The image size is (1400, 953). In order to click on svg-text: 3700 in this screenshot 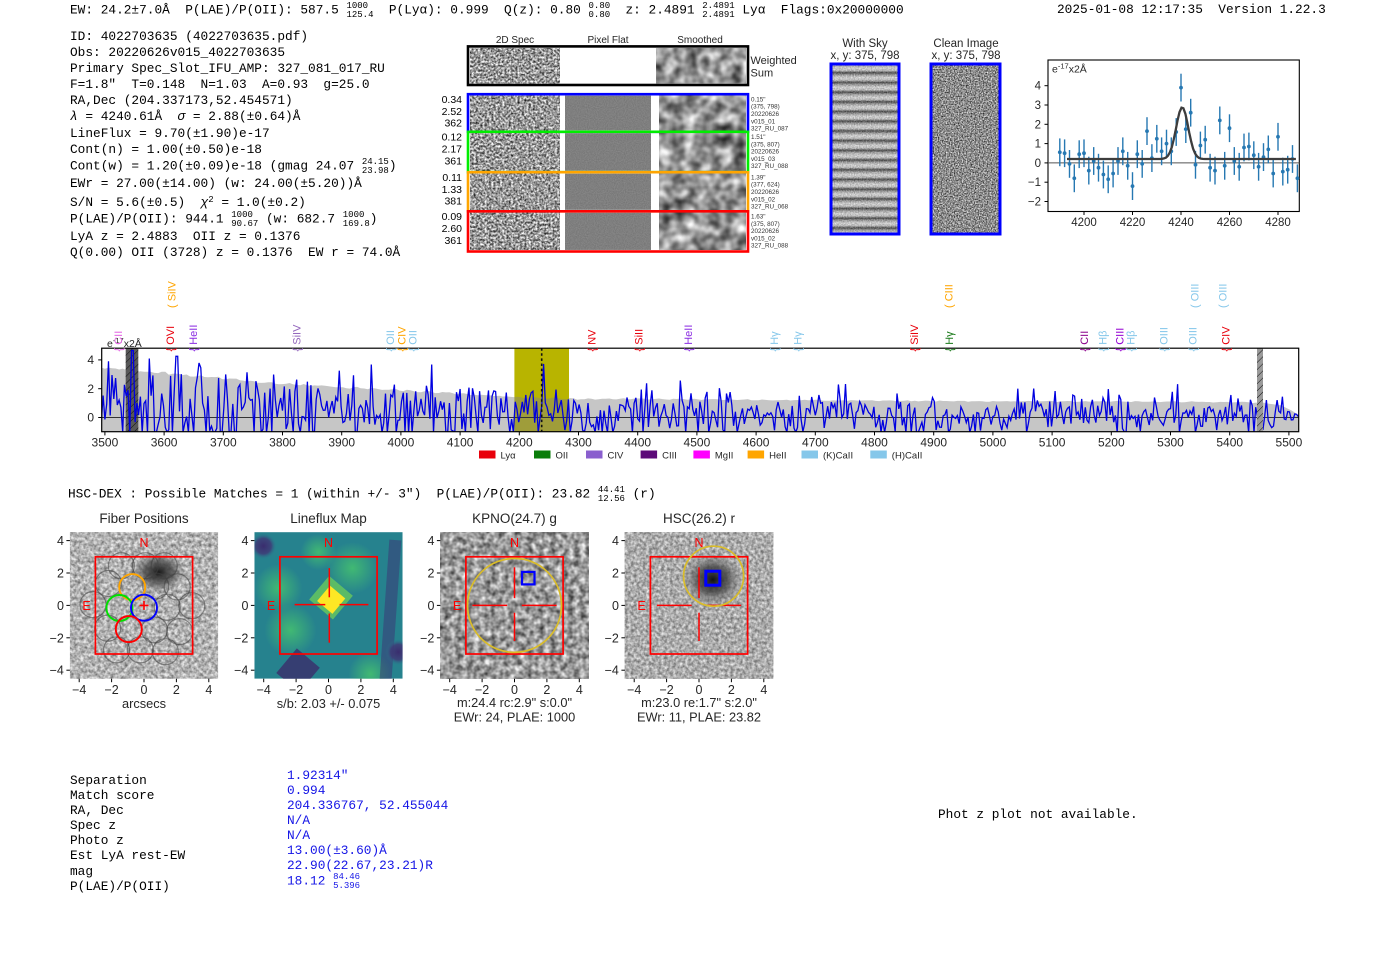, I will do `click(223, 443)`.